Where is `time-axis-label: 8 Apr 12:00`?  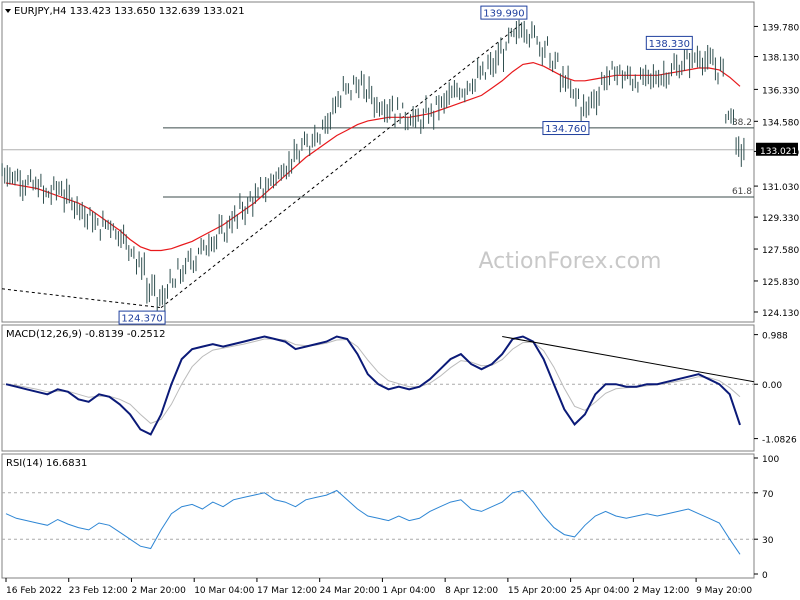
time-axis-label: 8 Apr 12:00 is located at coordinates (471, 591).